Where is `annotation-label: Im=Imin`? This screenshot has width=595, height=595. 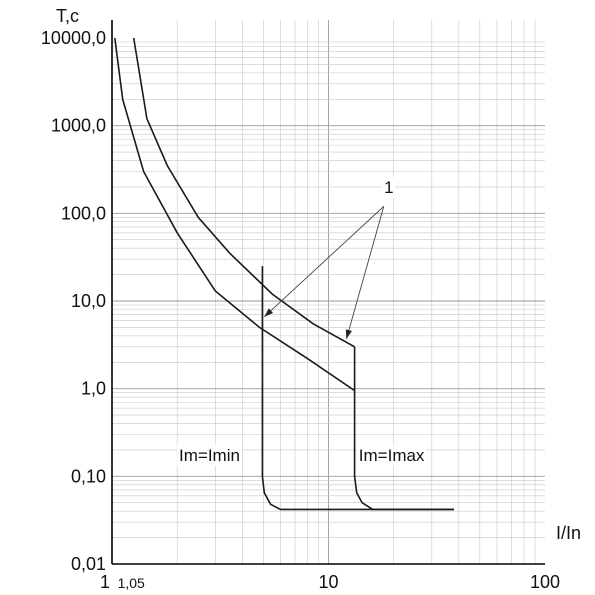
annotation-label: Im=Imin is located at coordinates (209, 455).